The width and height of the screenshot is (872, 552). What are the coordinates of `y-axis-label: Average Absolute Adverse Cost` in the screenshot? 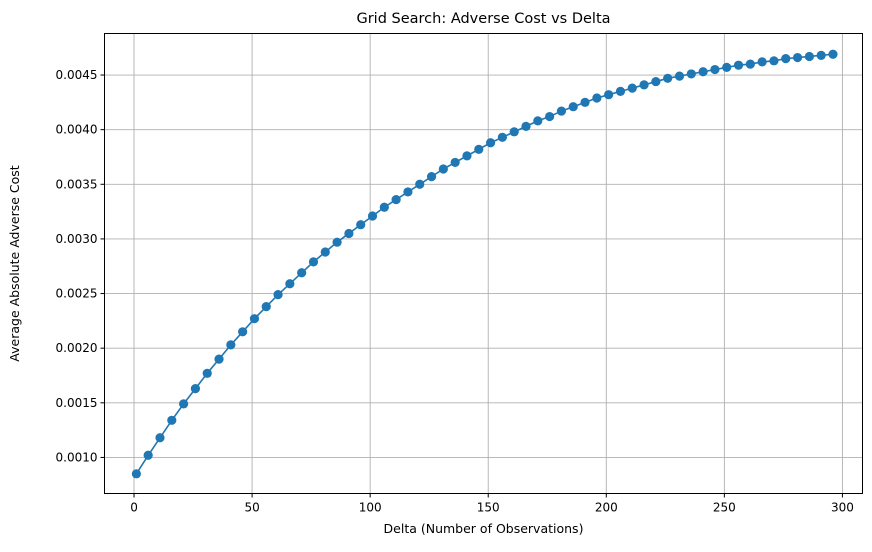 It's located at (14, 263).